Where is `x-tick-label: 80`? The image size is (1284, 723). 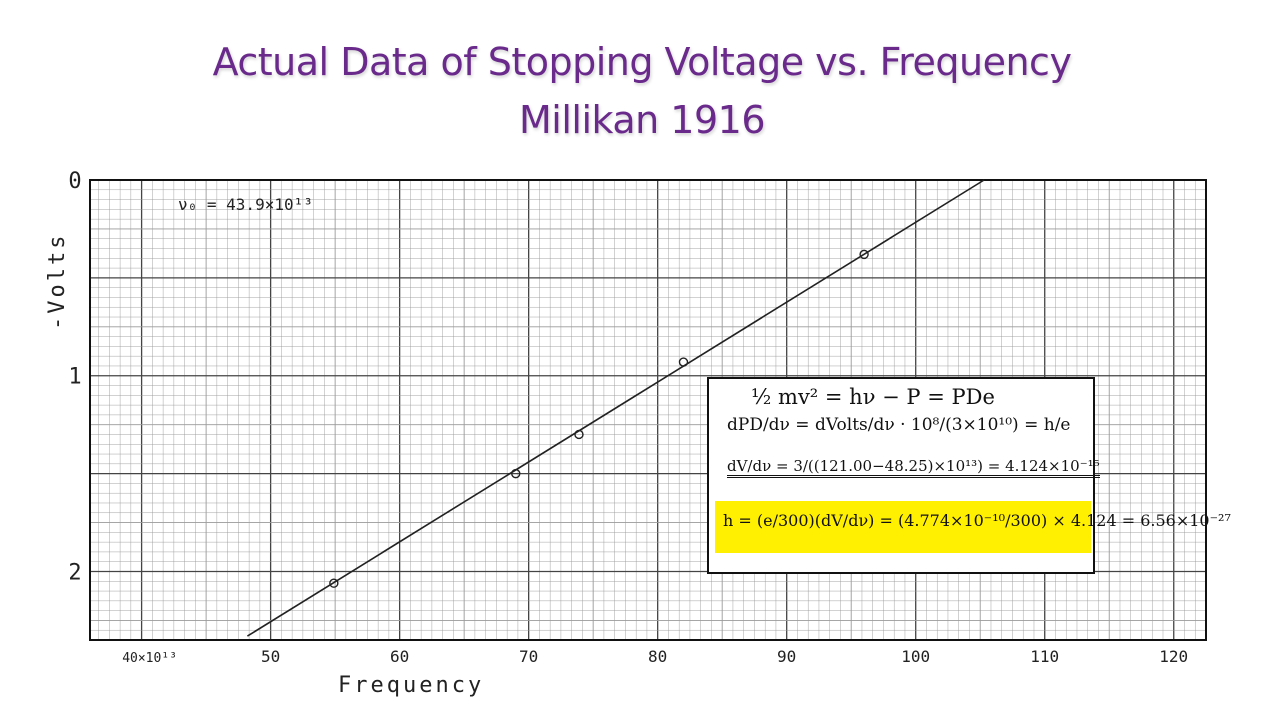 x-tick-label: 80 is located at coordinates (657, 656).